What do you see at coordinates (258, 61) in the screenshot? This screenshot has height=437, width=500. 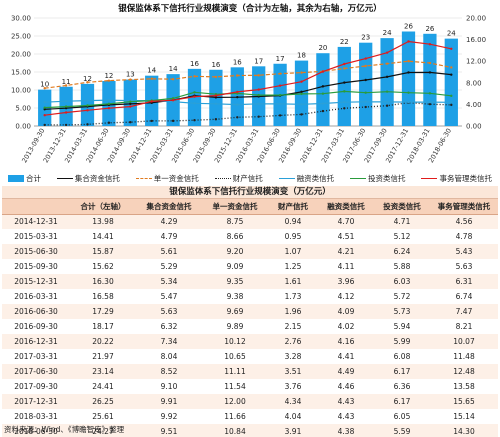 I see `bar-data-label: 17` at bounding box center [258, 61].